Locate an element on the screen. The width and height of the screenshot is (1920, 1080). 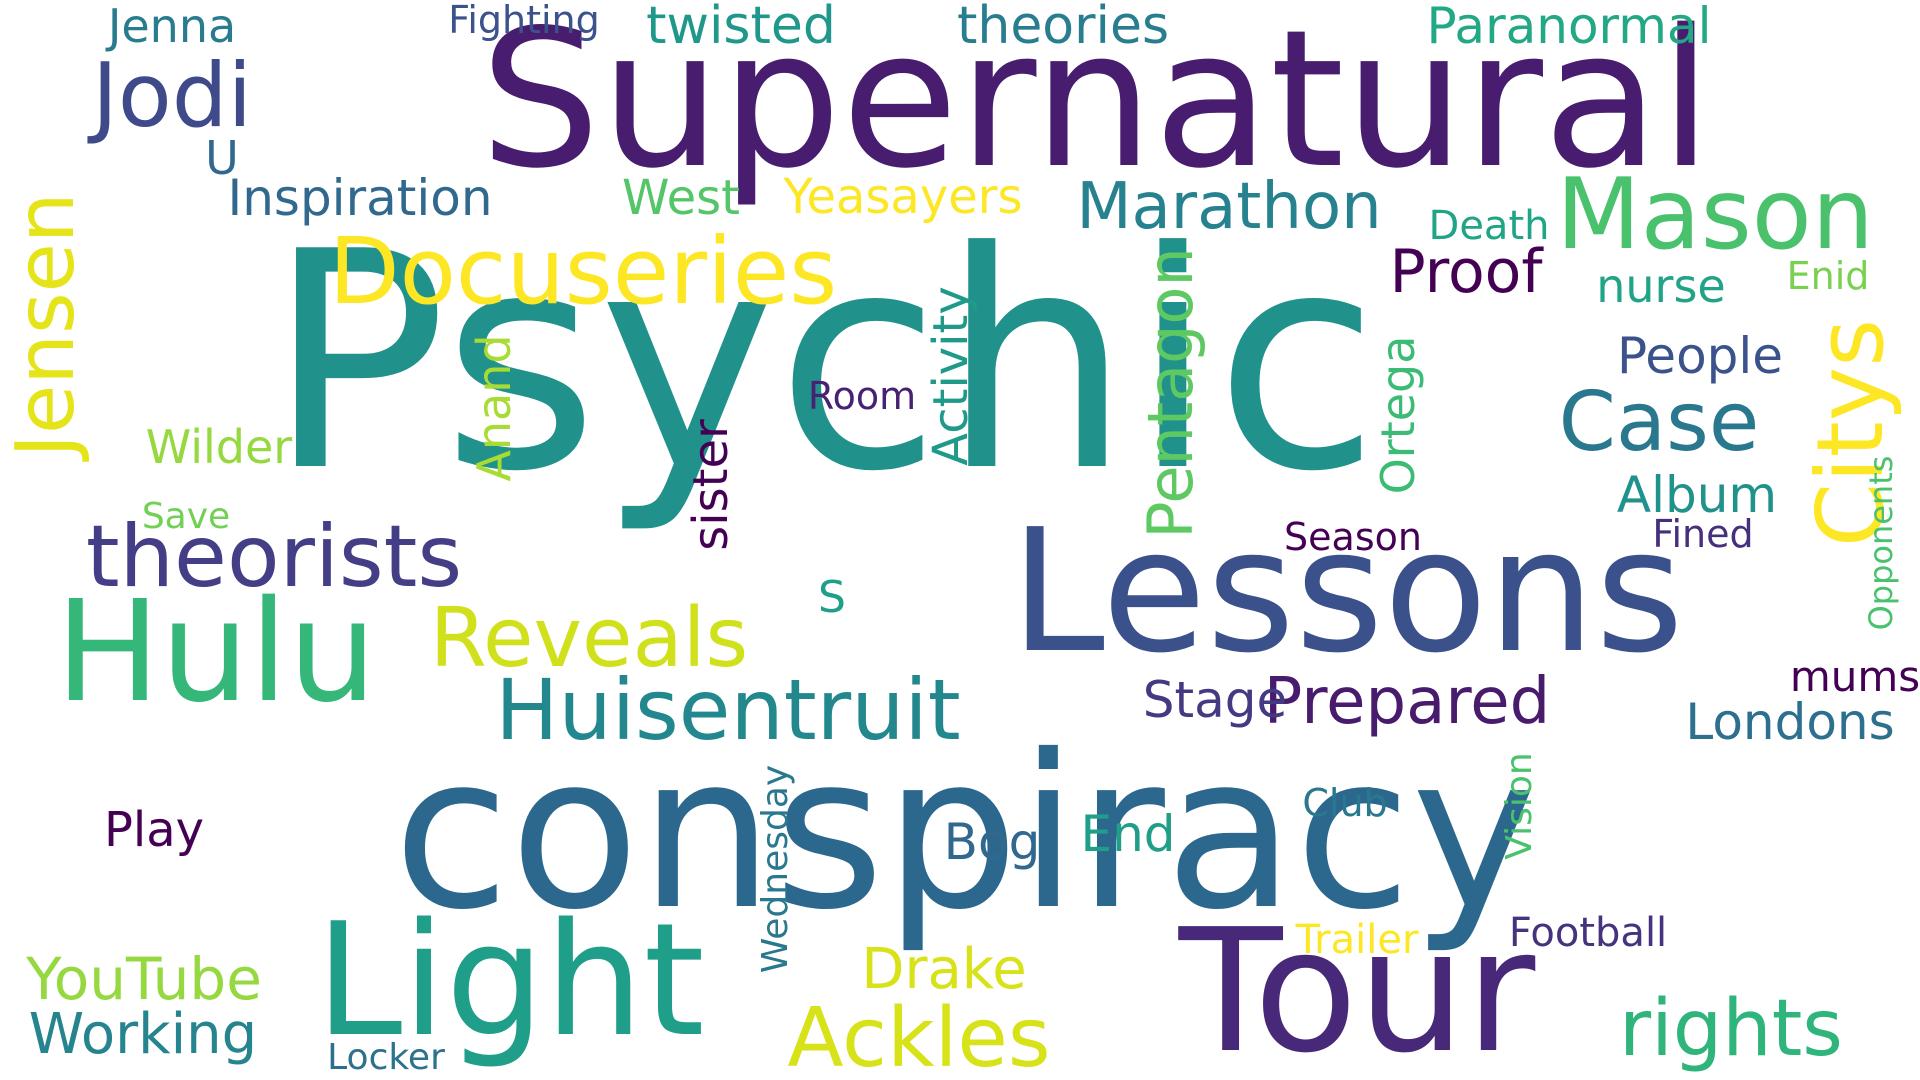
word-vision: Vision is located at coordinates (1519, 806).